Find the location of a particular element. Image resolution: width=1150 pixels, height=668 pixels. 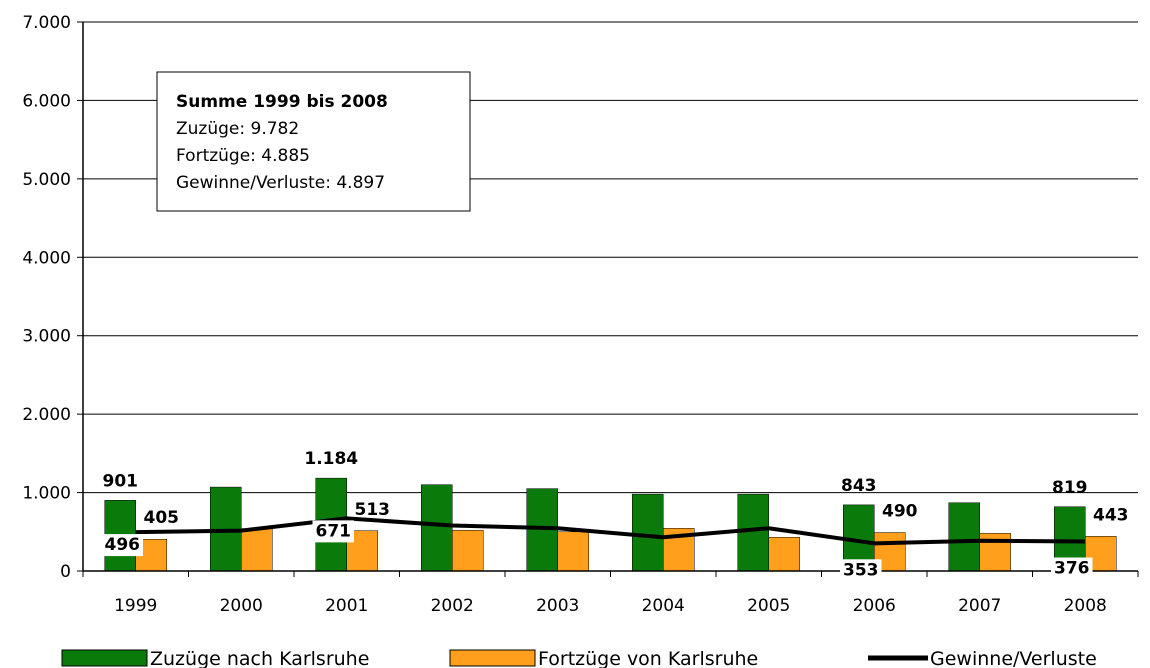

data-label-gewinne-text: 376 is located at coordinates (1072, 569).